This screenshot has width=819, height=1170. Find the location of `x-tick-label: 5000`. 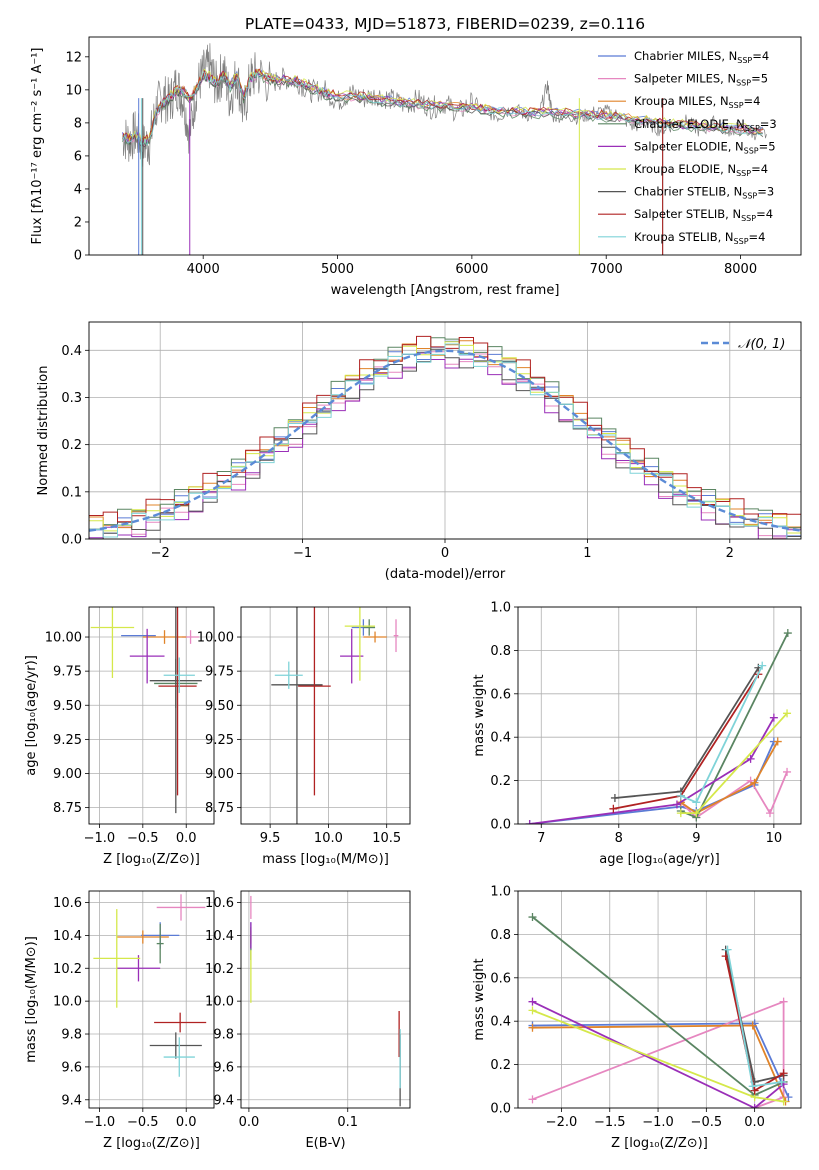

x-tick-label: 5000 is located at coordinates (337, 269).